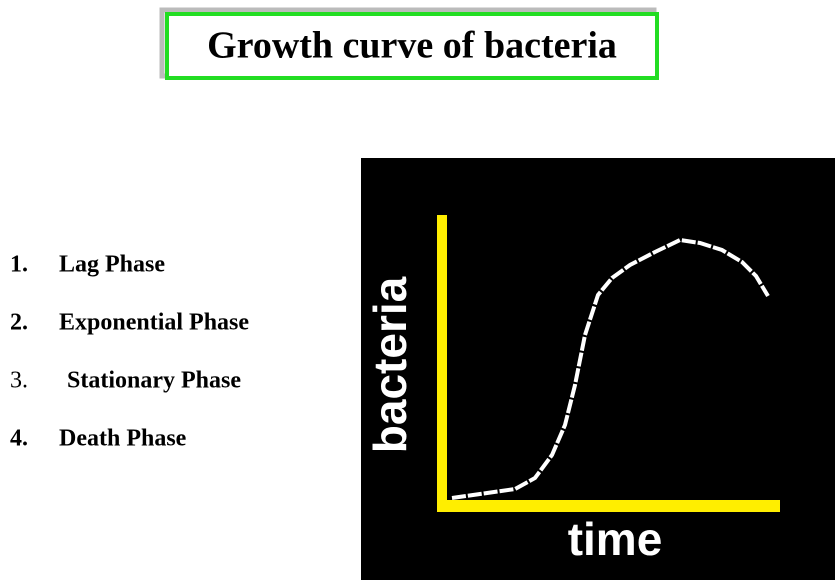 The width and height of the screenshot is (835, 580). I want to click on list-label: Exponential Phase, so click(154, 323).